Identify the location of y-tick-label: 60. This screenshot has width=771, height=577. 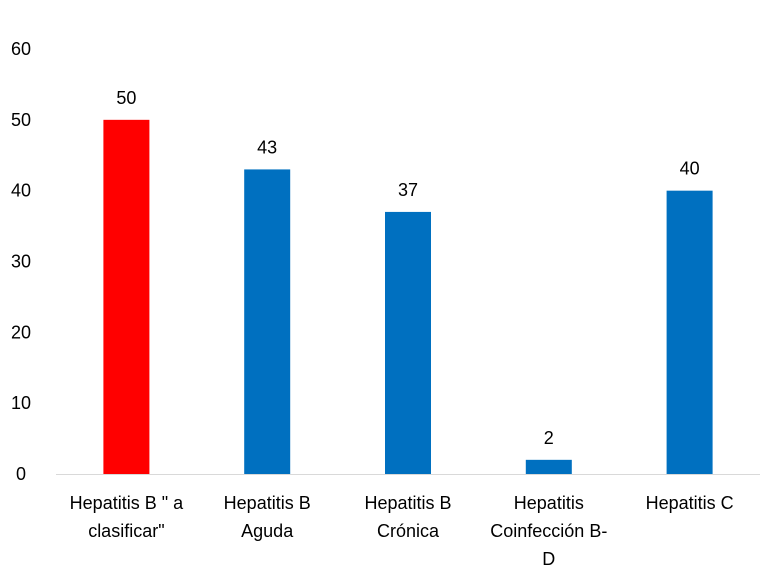
(21, 49).